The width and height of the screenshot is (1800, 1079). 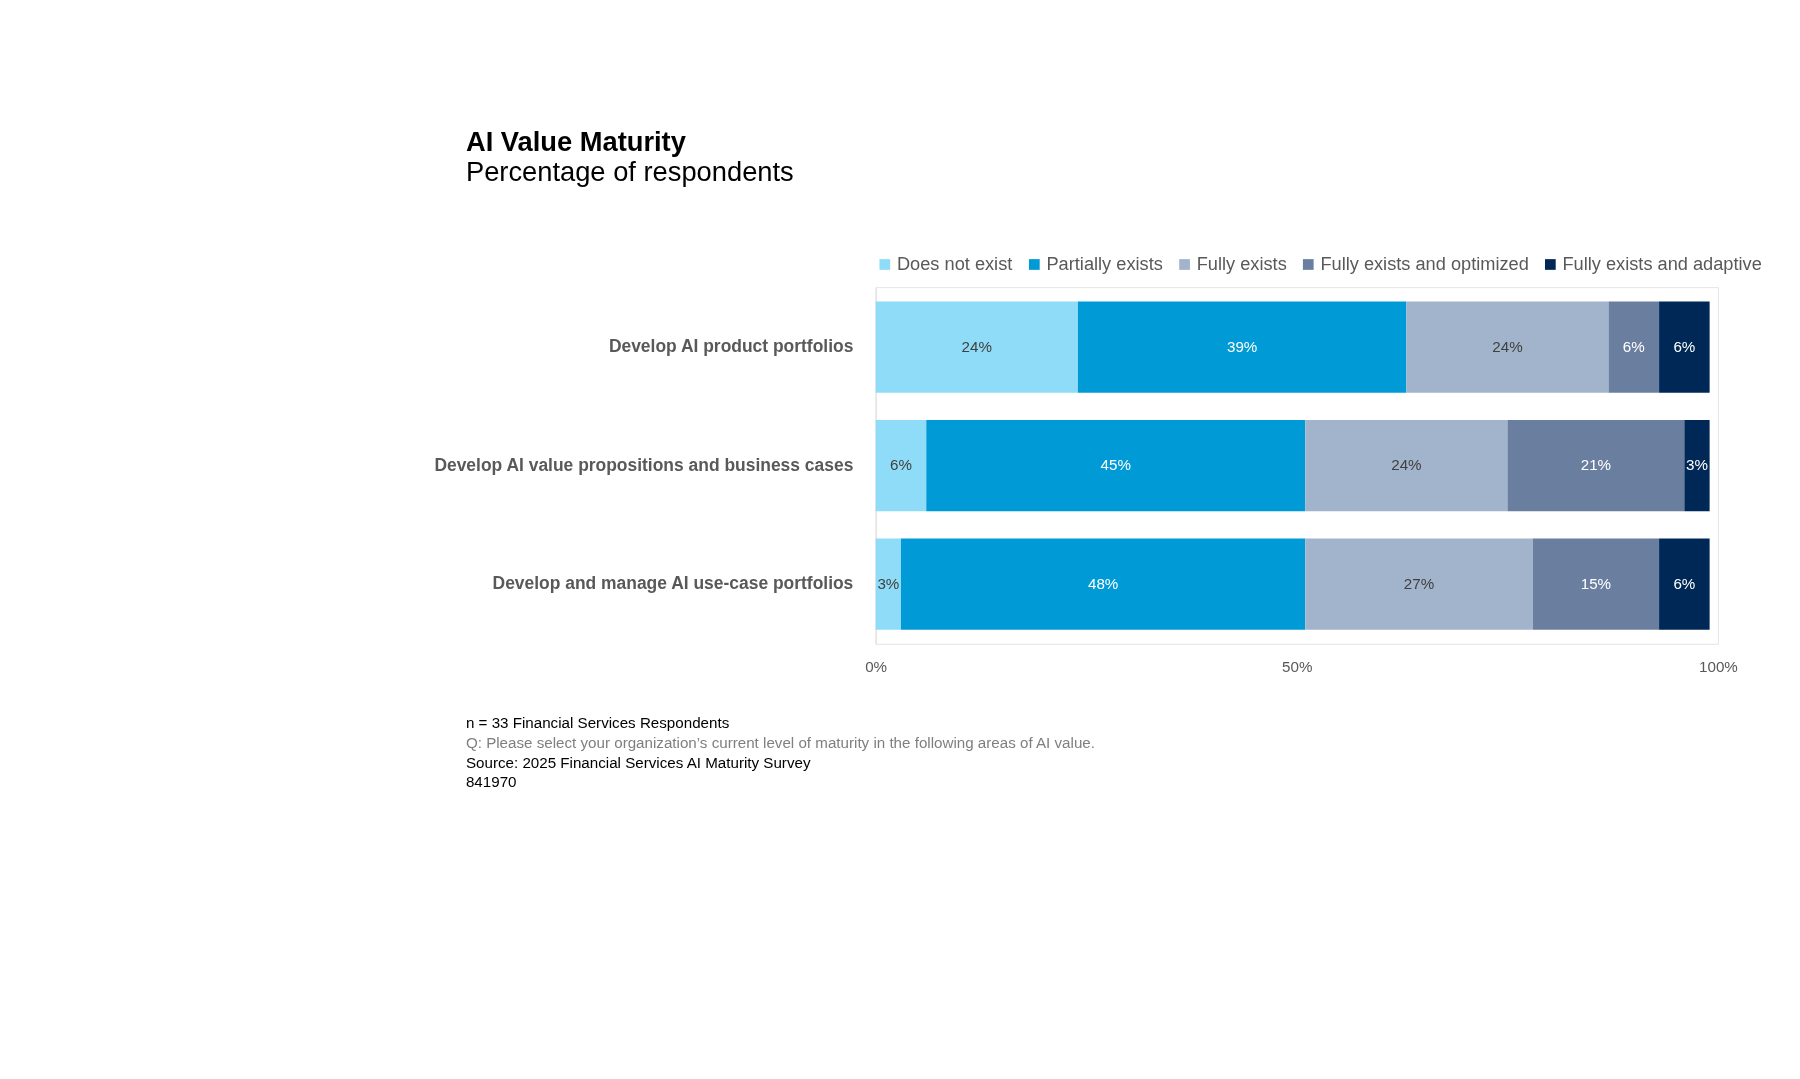 I want to click on y-tick-label: Develop and manage AI use-case portfolios, so click(x=673, y=583).